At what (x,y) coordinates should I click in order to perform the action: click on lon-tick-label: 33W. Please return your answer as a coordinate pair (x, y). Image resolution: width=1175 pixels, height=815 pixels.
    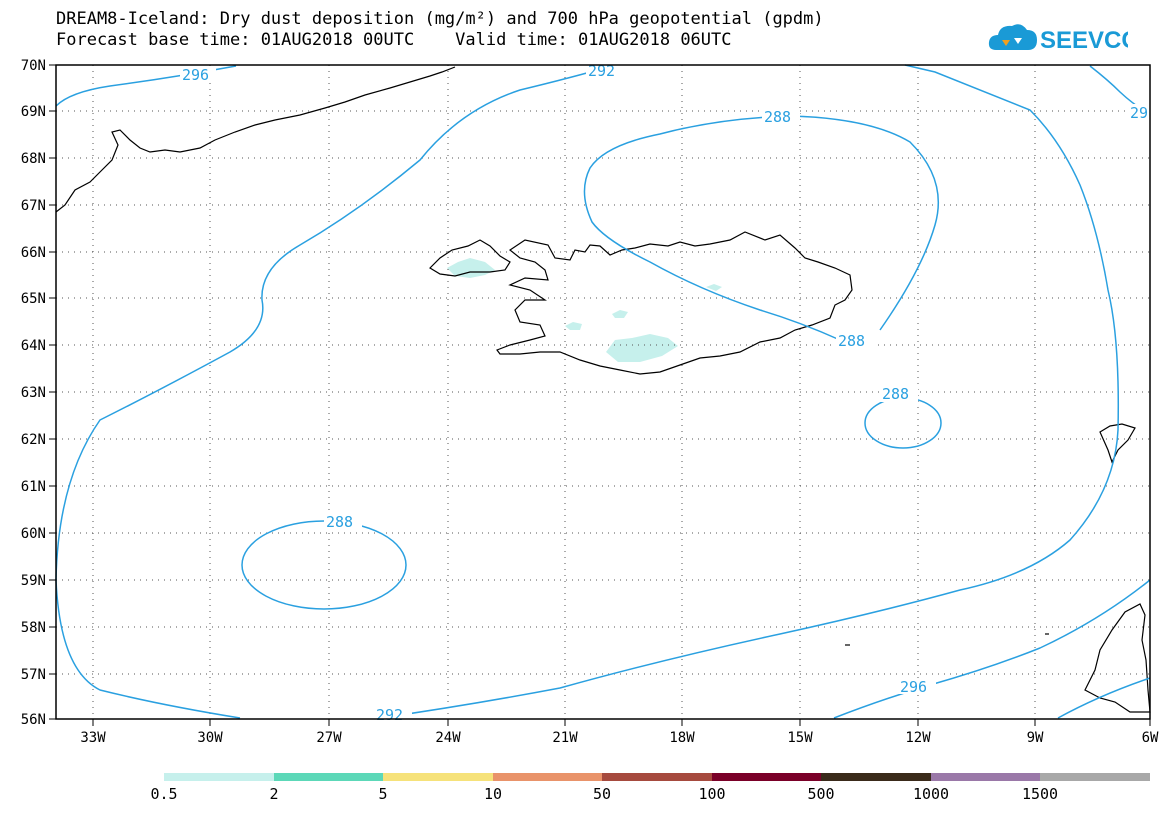
    Looking at the image, I should click on (93, 738).